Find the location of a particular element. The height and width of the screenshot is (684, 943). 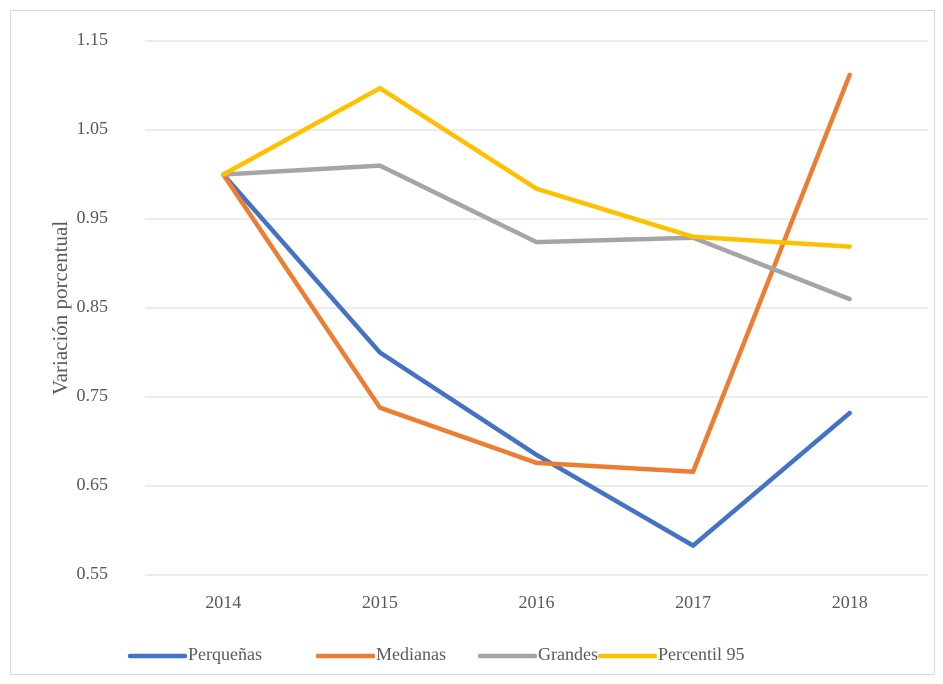

y-axis-title: Variación porcentual is located at coordinates (60, 308).